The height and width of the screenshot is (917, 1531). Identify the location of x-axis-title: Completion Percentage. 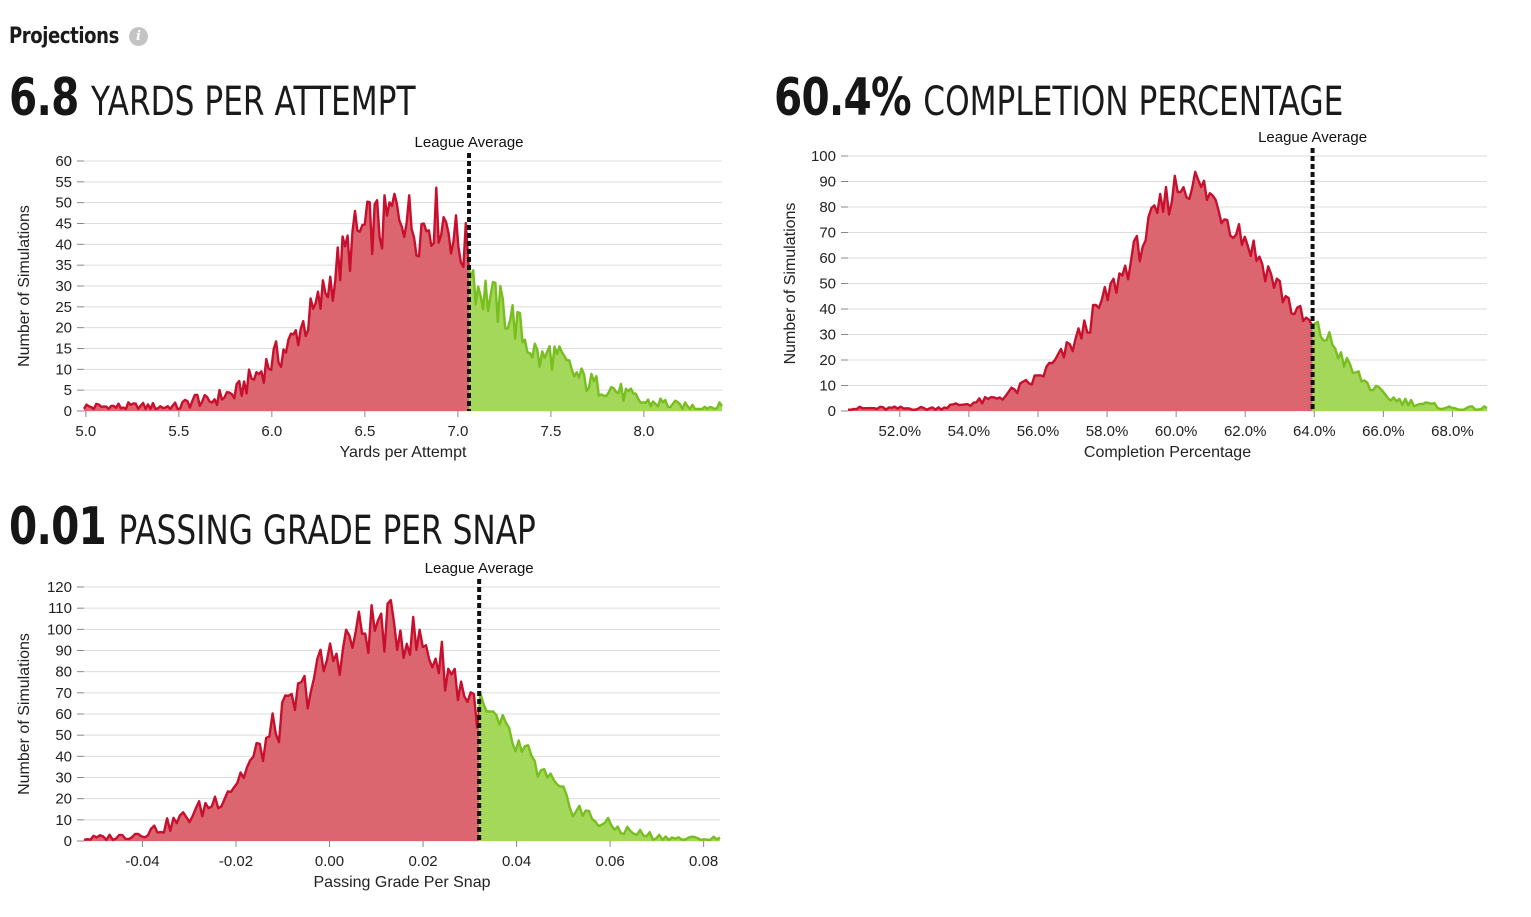
(1167, 452).